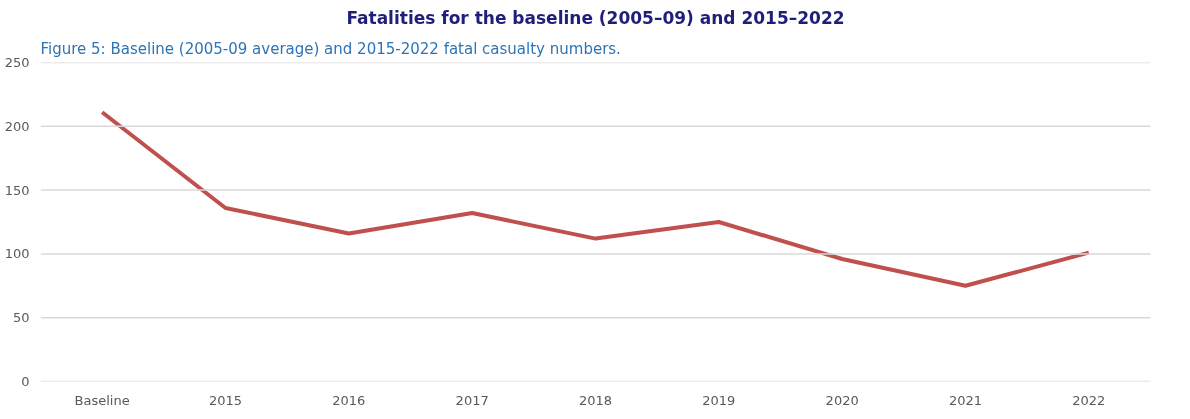 This screenshot has width=1190, height=419. Describe the element at coordinates (102, 400) in the screenshot. I see `x-tick-label: Baseline` at that location.